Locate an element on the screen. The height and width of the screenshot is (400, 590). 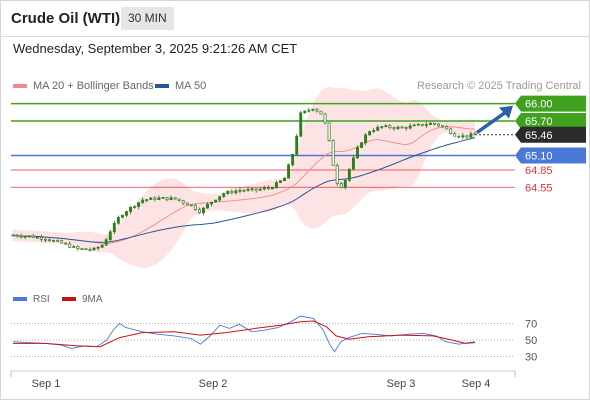
level-label-support: 64.55 is located at coordinates (539, 188).